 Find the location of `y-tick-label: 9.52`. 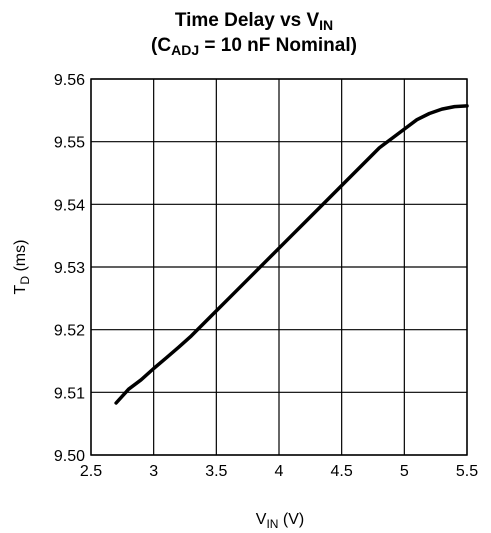

y-tick-label: 9.52 is located at coordinates (69, 331).